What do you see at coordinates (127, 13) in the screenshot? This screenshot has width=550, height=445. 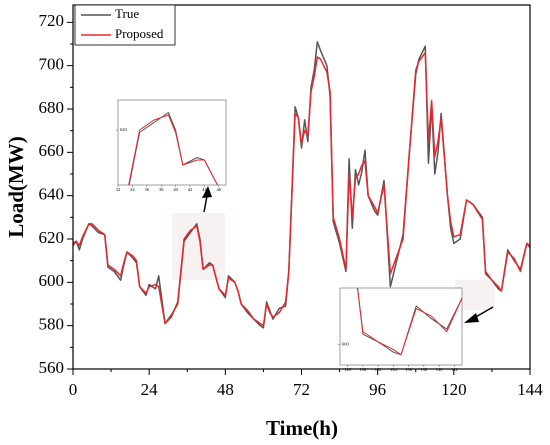 I see `legend-label: True` at bounding box center [127, 13].